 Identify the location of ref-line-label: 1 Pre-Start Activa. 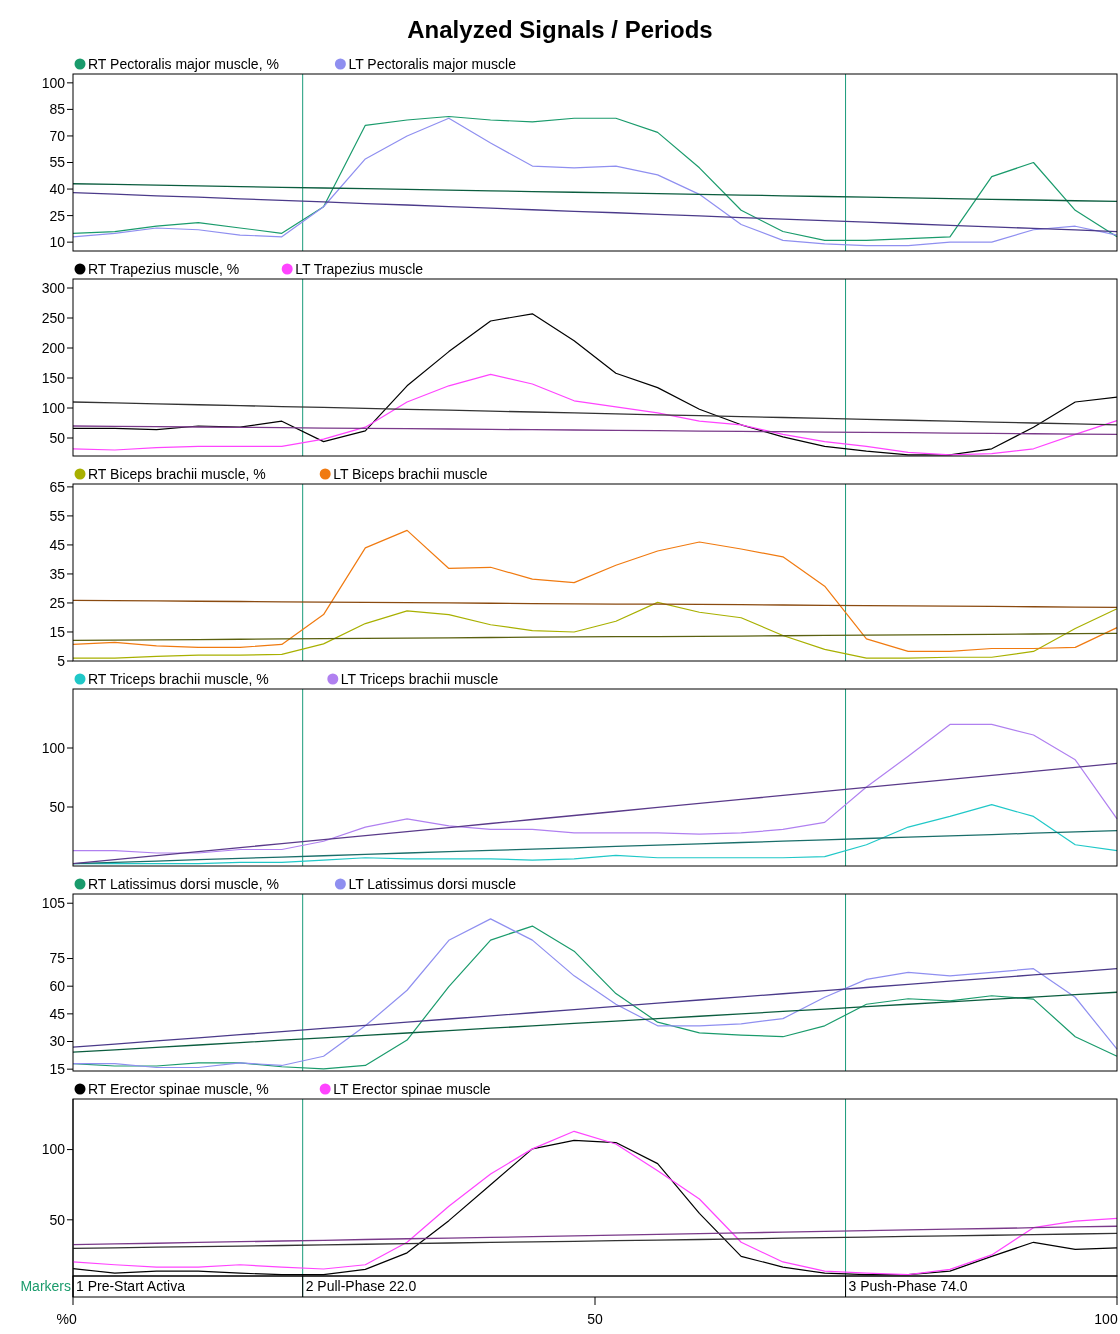
(131, 1286).